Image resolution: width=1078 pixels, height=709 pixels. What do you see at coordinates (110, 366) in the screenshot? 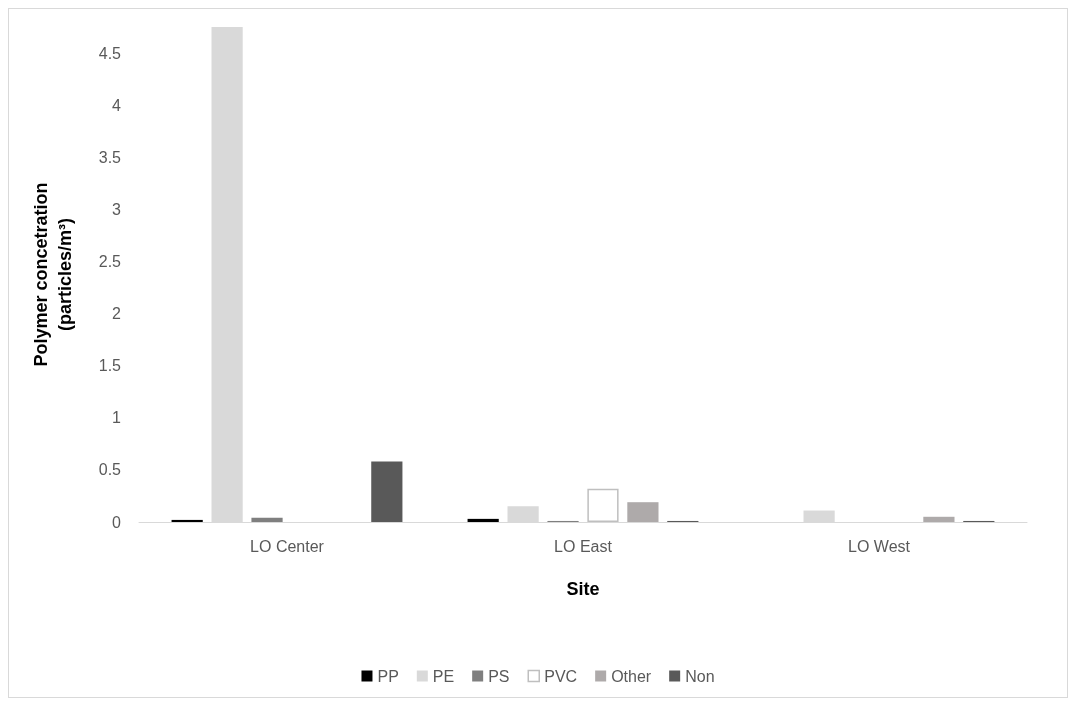
I see `y-tick-label: 1.5` at bounding box center [110, 366].